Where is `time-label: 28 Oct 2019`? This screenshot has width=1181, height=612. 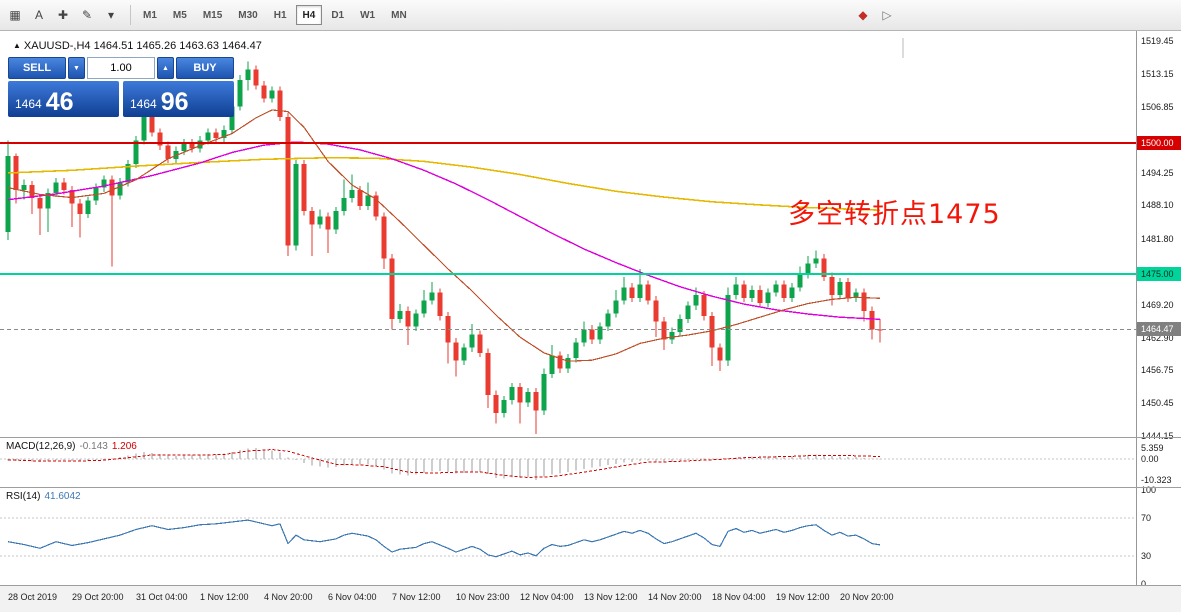 time-label: 28 Oct 2019 is located at coordinates (33, 597).